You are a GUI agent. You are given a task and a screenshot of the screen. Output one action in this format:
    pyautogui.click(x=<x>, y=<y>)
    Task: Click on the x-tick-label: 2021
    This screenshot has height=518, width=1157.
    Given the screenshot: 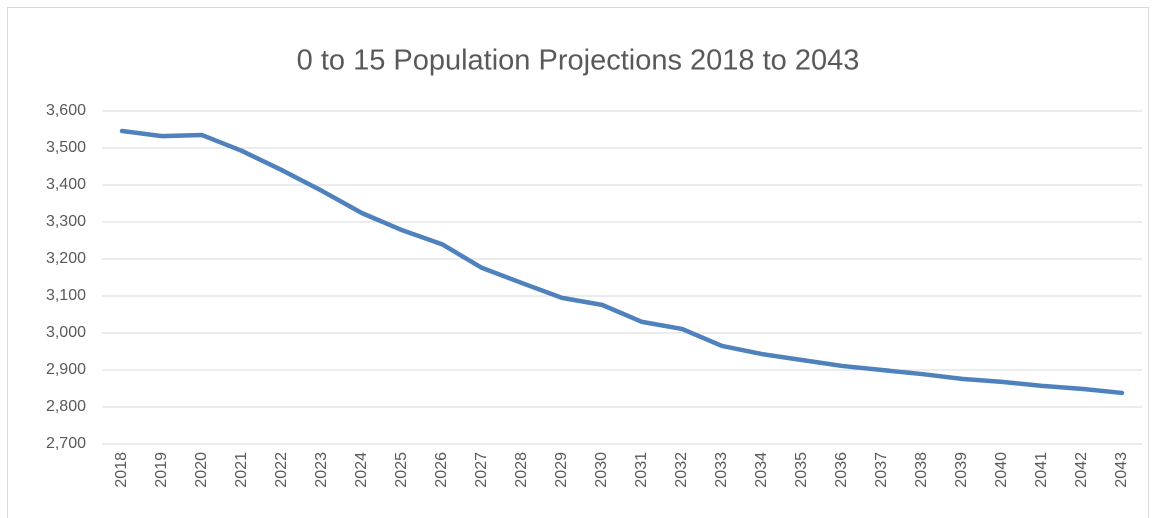 What is the action you would take?
    pyautogui.click(x=241, y=470)
    